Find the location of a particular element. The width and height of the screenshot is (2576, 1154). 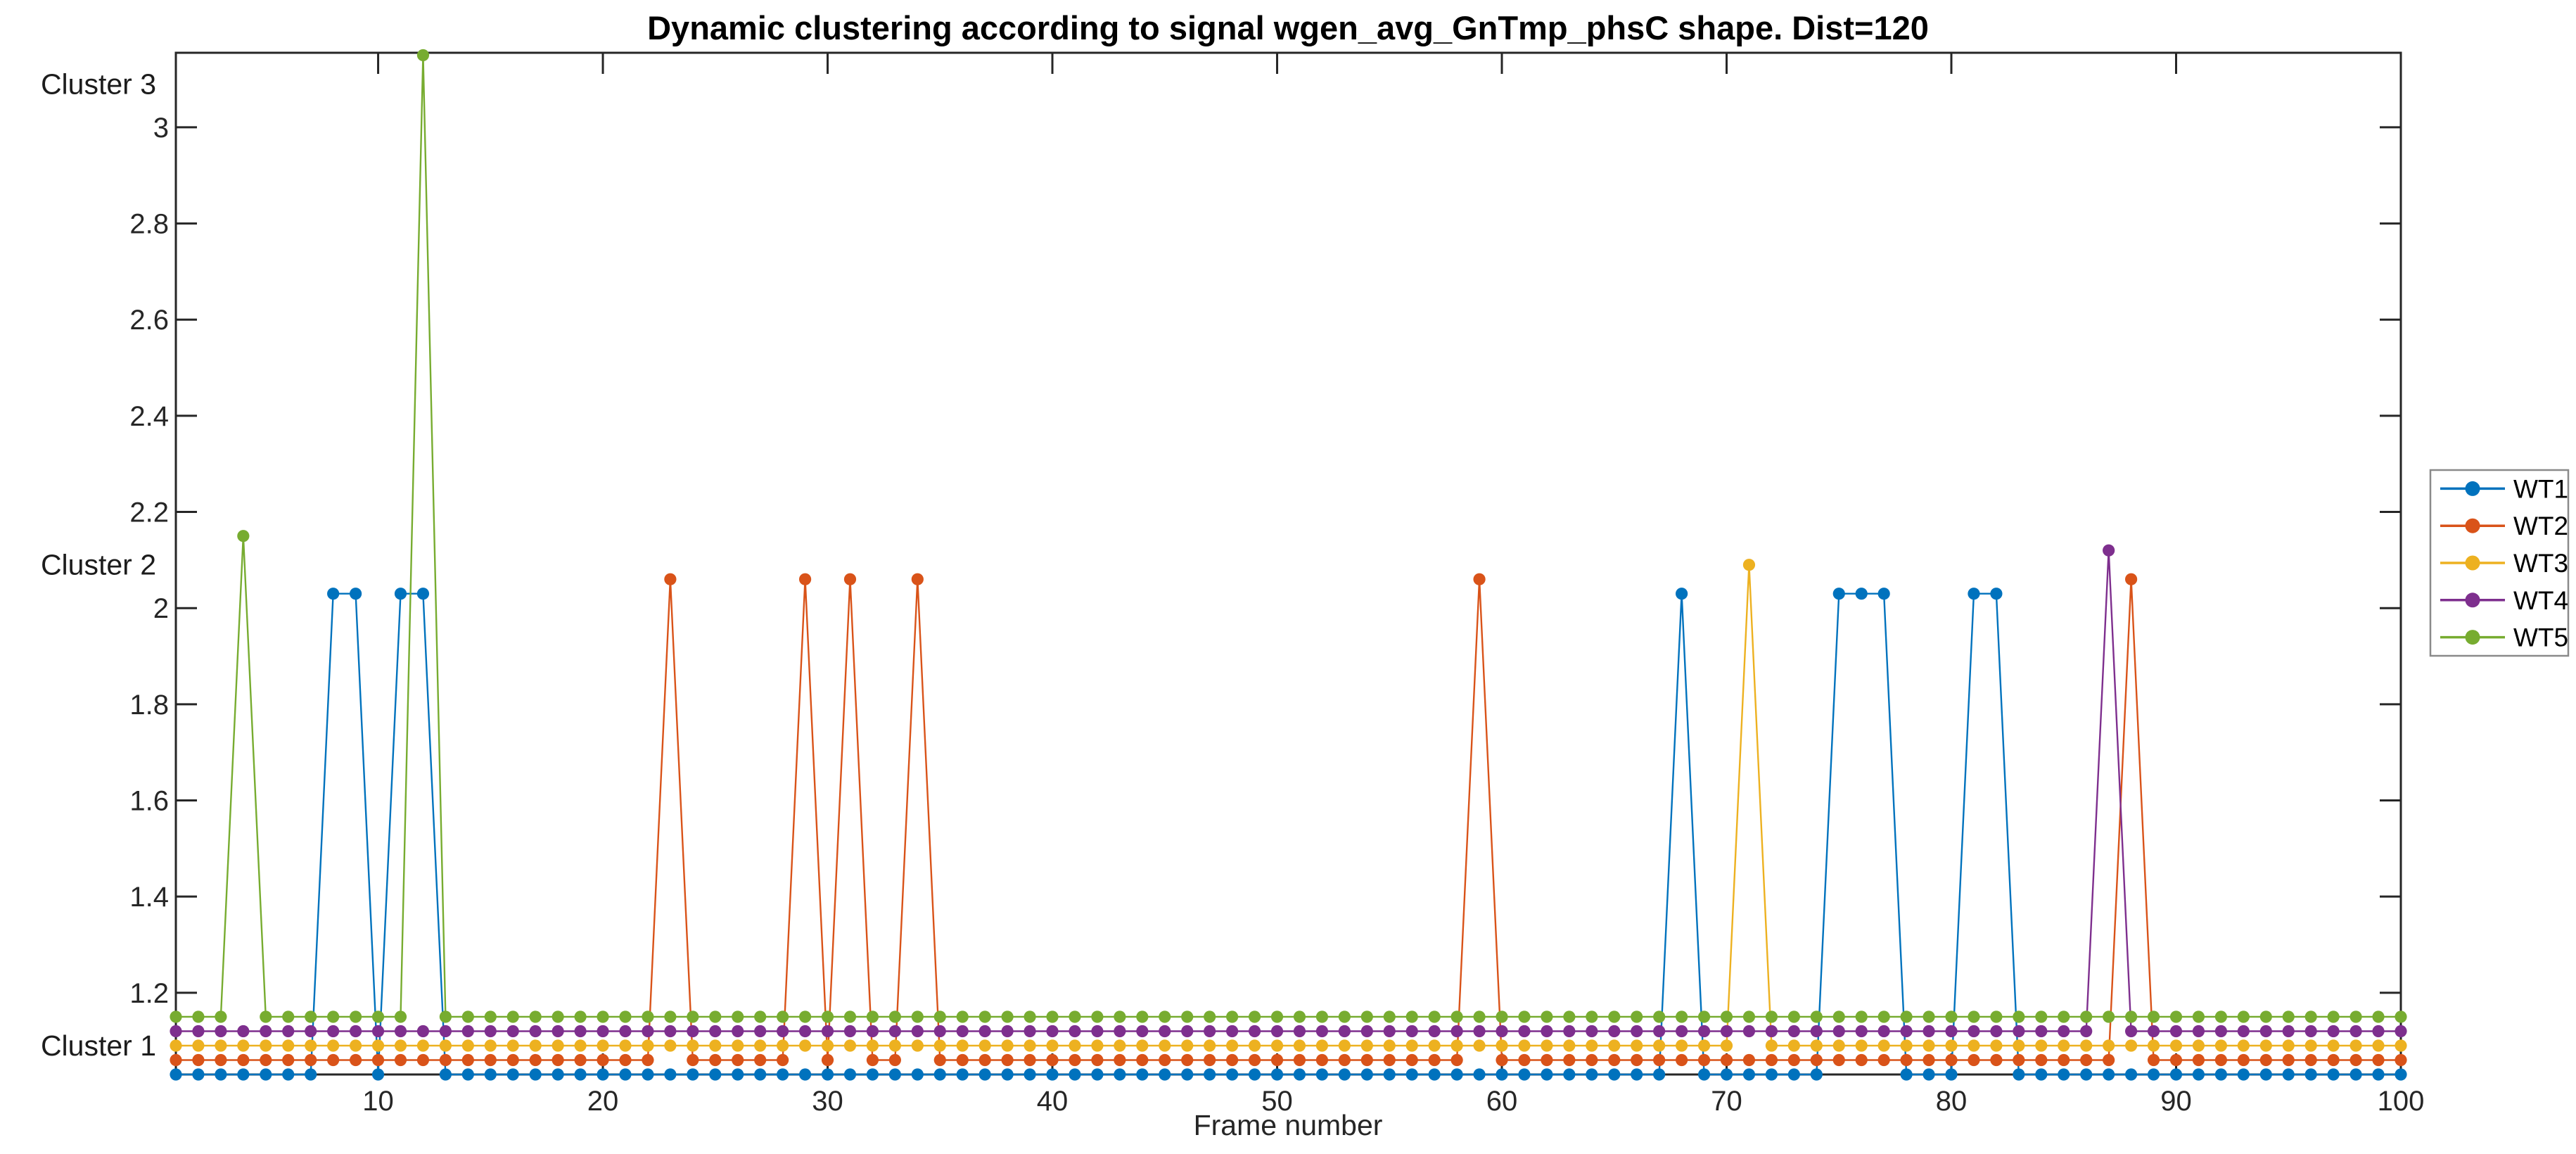

y-cluster-label-cluster-2: Cluster 2 is located at coordinates (98, 565).